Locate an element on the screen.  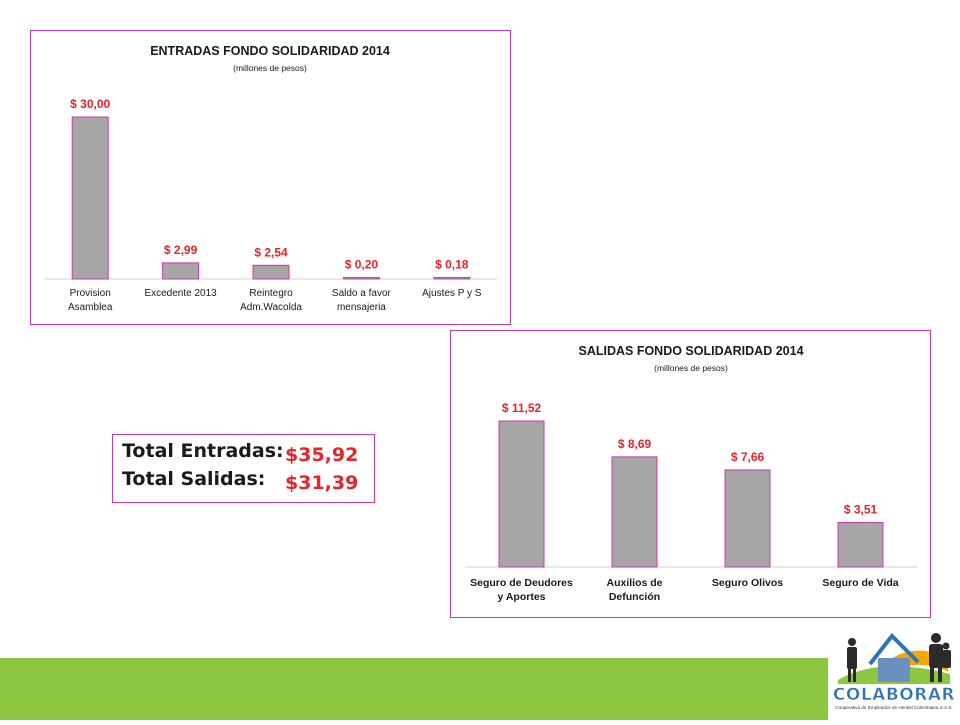
total-entradas-row: Total Entradas: $35,92 is located at coordinates (248, 454).